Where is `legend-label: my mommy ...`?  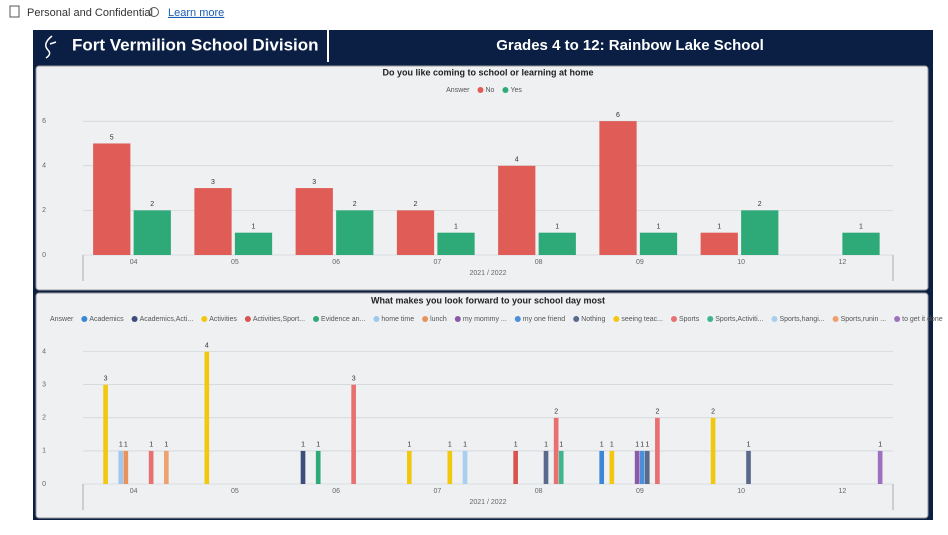 legend-label: my mommy ... is located at coordinates (485, 319).